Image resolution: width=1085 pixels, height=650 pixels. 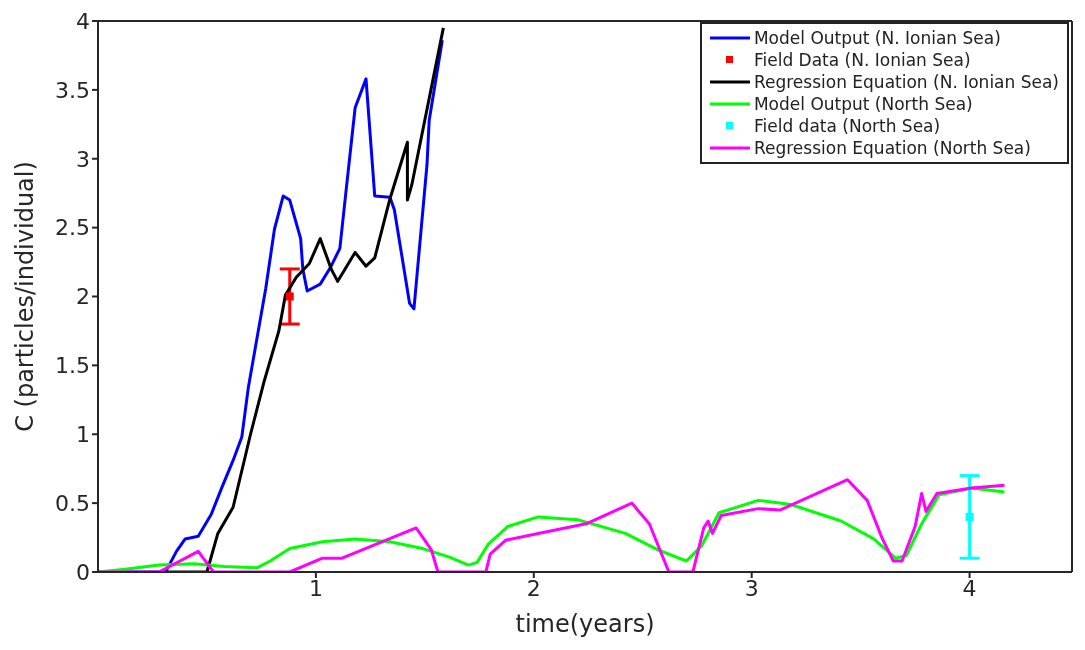 What do you see at coordinates (533, 588) in the screenshot?
I see `x-tick-label: 2` at bounding box center [533, 588].